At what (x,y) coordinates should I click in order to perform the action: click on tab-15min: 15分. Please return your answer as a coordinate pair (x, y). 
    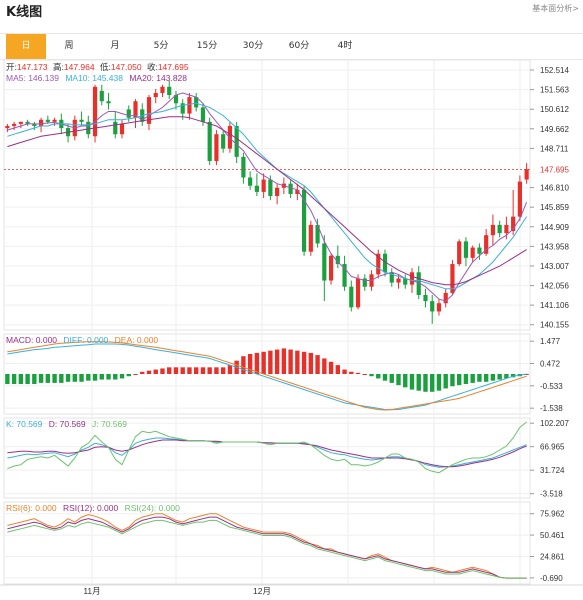
    Looking at the image, I should click on (207, 46).